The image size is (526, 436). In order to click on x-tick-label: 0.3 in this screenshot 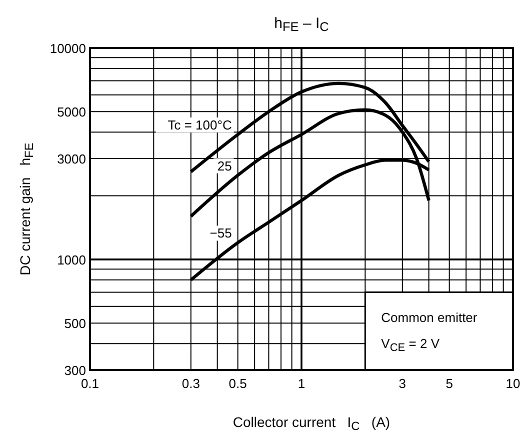, I will do `click(191, 383)`.